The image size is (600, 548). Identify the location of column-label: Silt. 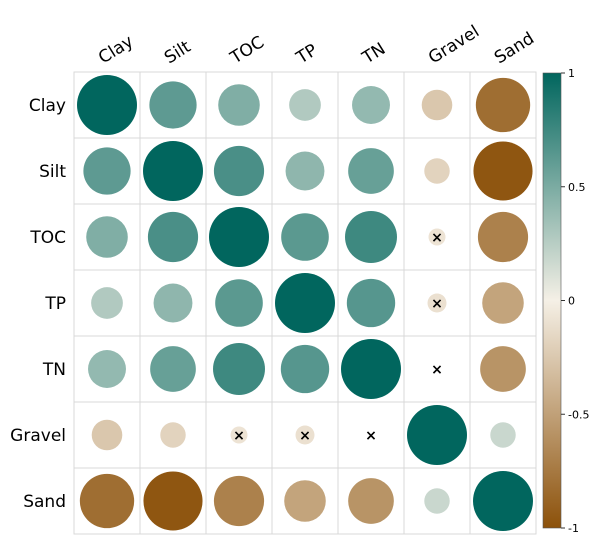
(178, 52).